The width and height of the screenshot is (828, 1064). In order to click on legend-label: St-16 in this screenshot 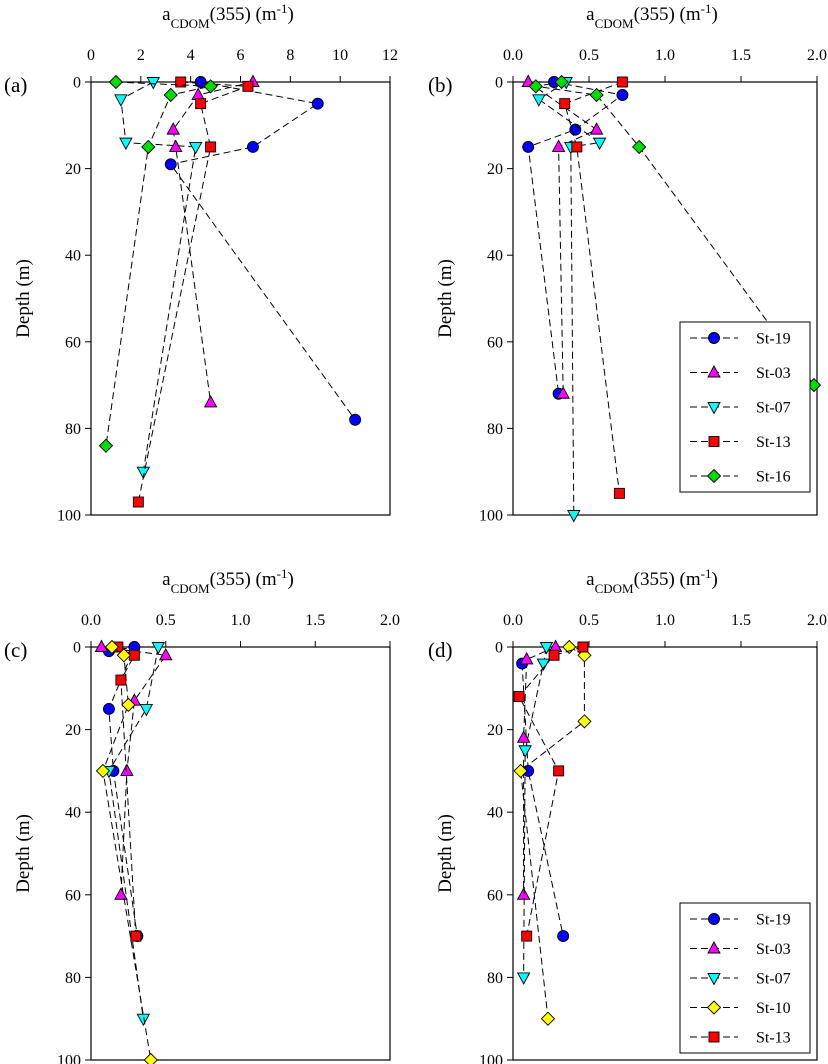, I will do `click(773, 477)`.